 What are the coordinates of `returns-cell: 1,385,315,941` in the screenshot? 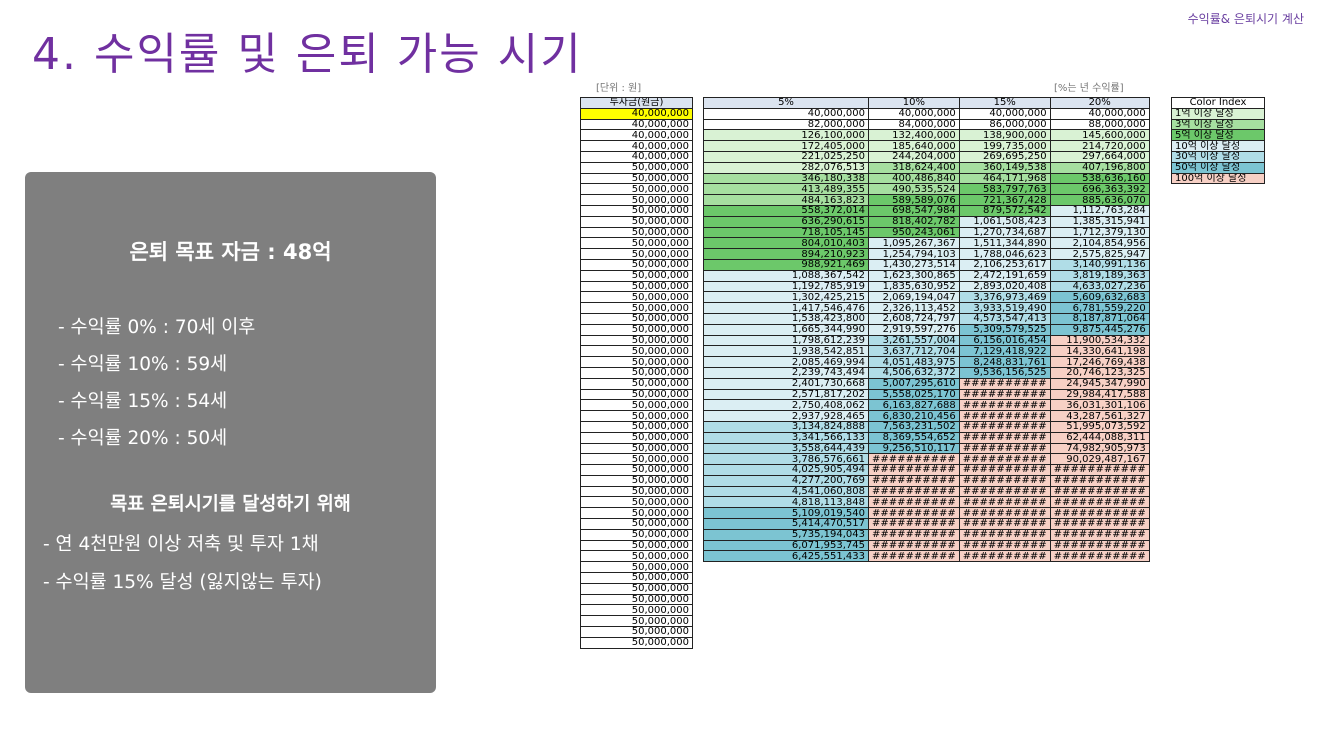 It's located at (1099, 221).